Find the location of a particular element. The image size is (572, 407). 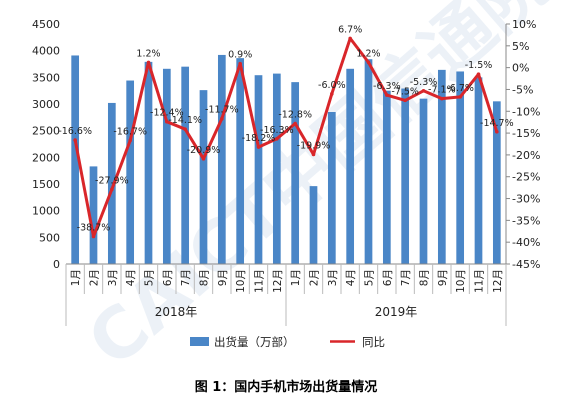

year-label: 2018年 is located at coordinates (176, 312).